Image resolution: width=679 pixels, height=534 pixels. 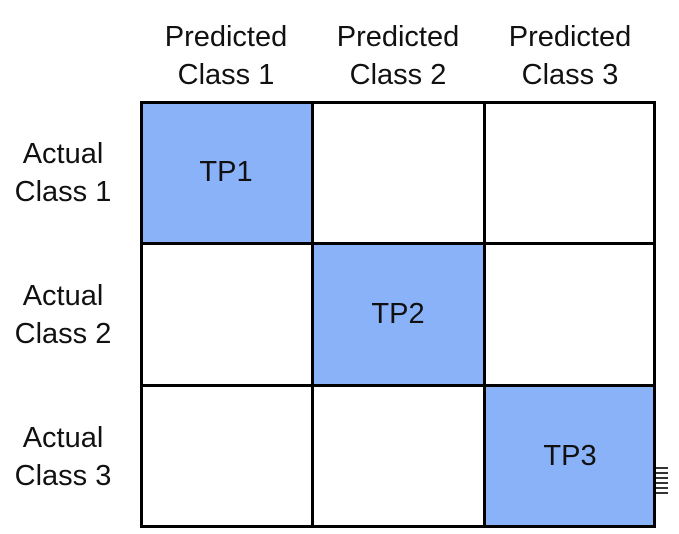 I want to click on cell-r3-c2, so click(x=398, y=456).